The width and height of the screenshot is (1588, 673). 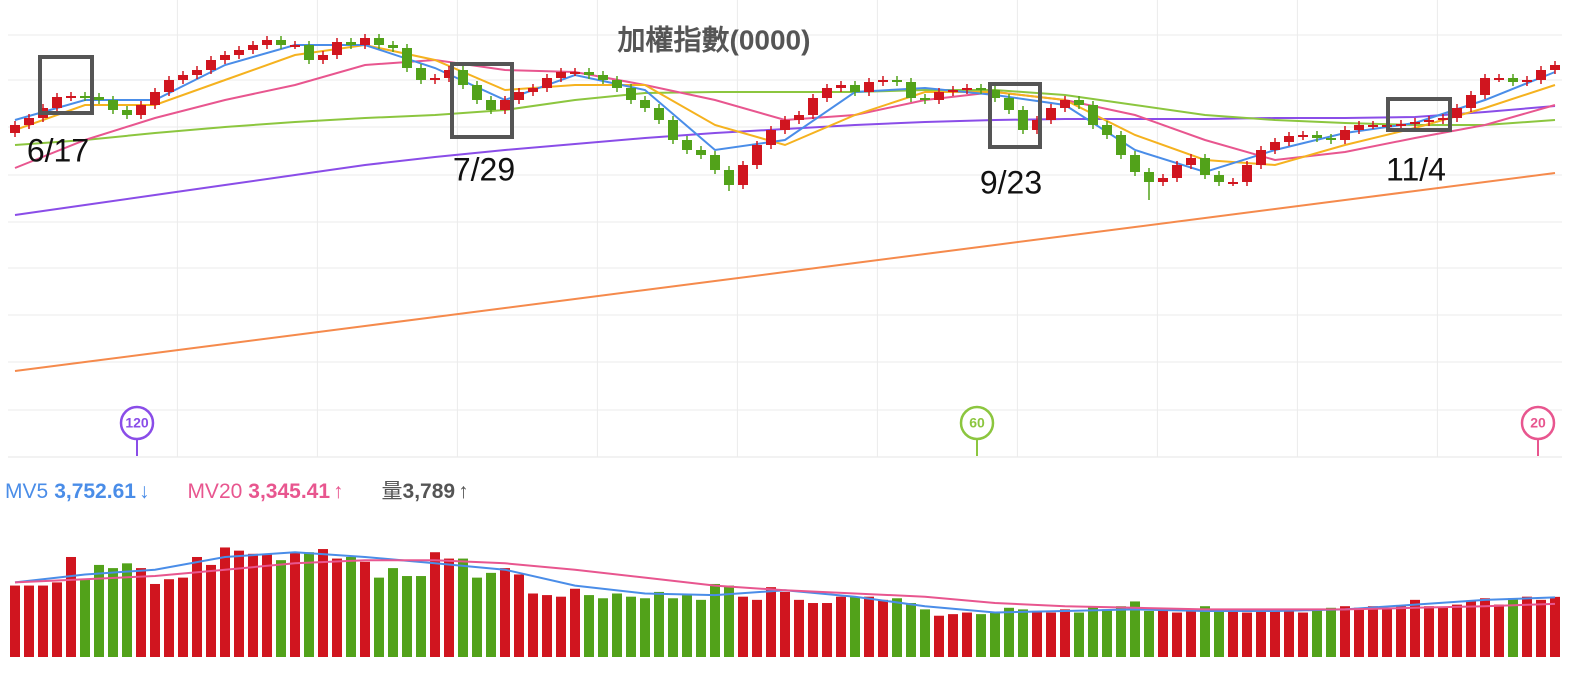 I want to click on annotation-label: 9/23, so click(x=1011, y=182).